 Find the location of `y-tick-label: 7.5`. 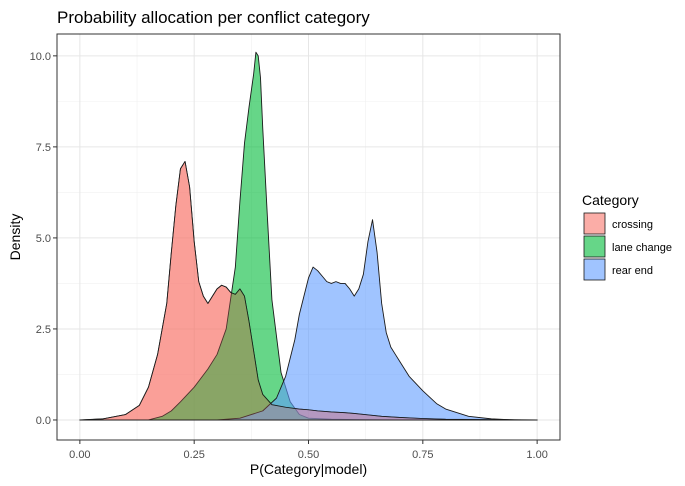

y-tick-label: 7.5 is located at coordinates (43, 148).